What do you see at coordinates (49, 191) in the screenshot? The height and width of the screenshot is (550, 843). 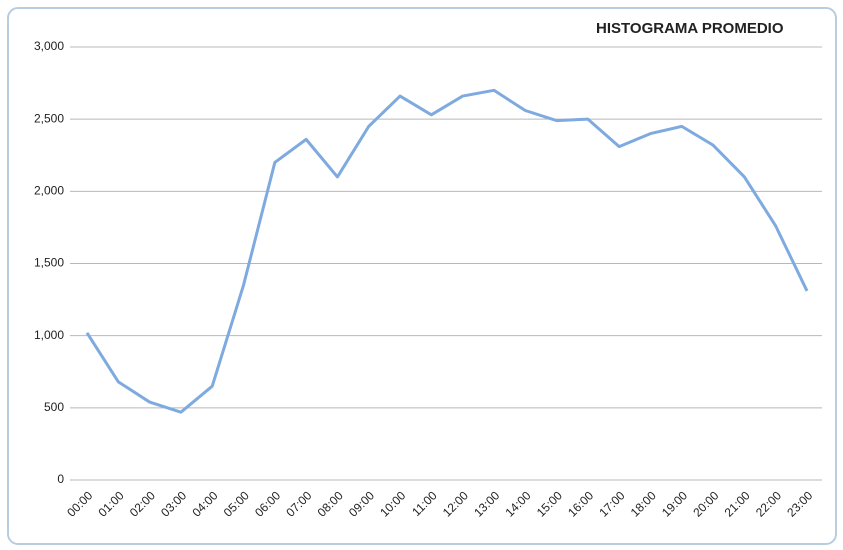 I see `y-tick-label: 2,000` at bounding box center [49, 191].